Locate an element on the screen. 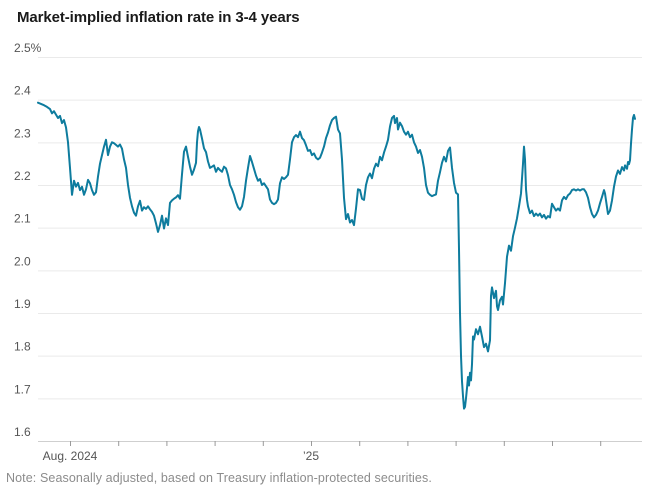 The height and width of the screenshot is (493, 647). y-axis-label: 2.2 is located at coordinates (22, 176).